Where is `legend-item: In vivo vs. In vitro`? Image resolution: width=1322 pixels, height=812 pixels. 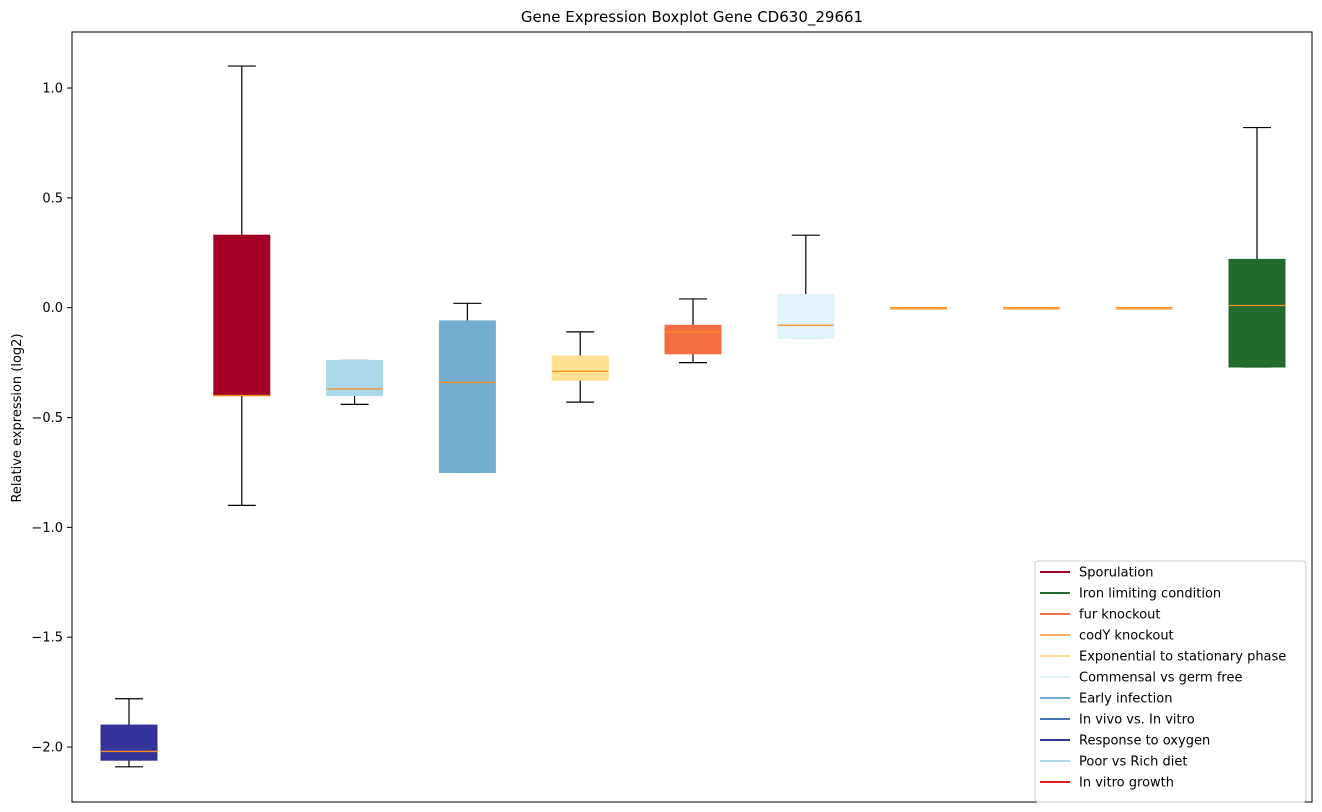
legend-item: In vivo vs. In vitro is located at coordinates (1117, 720).